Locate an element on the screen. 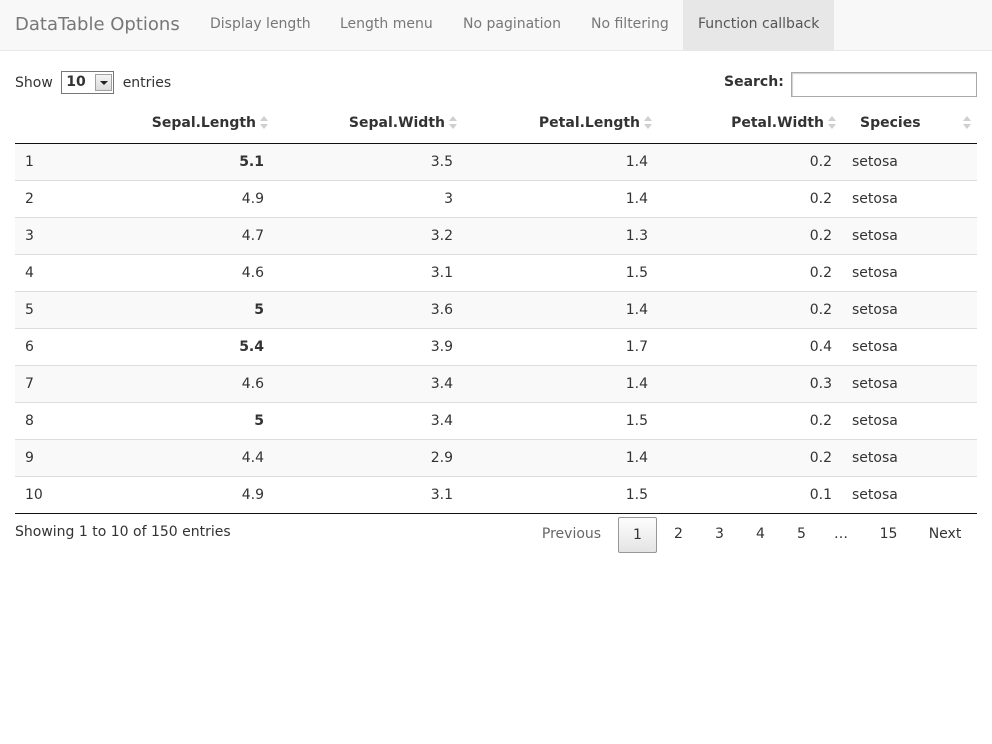  length-select-value: 10 is located at coordinates (76, 82).